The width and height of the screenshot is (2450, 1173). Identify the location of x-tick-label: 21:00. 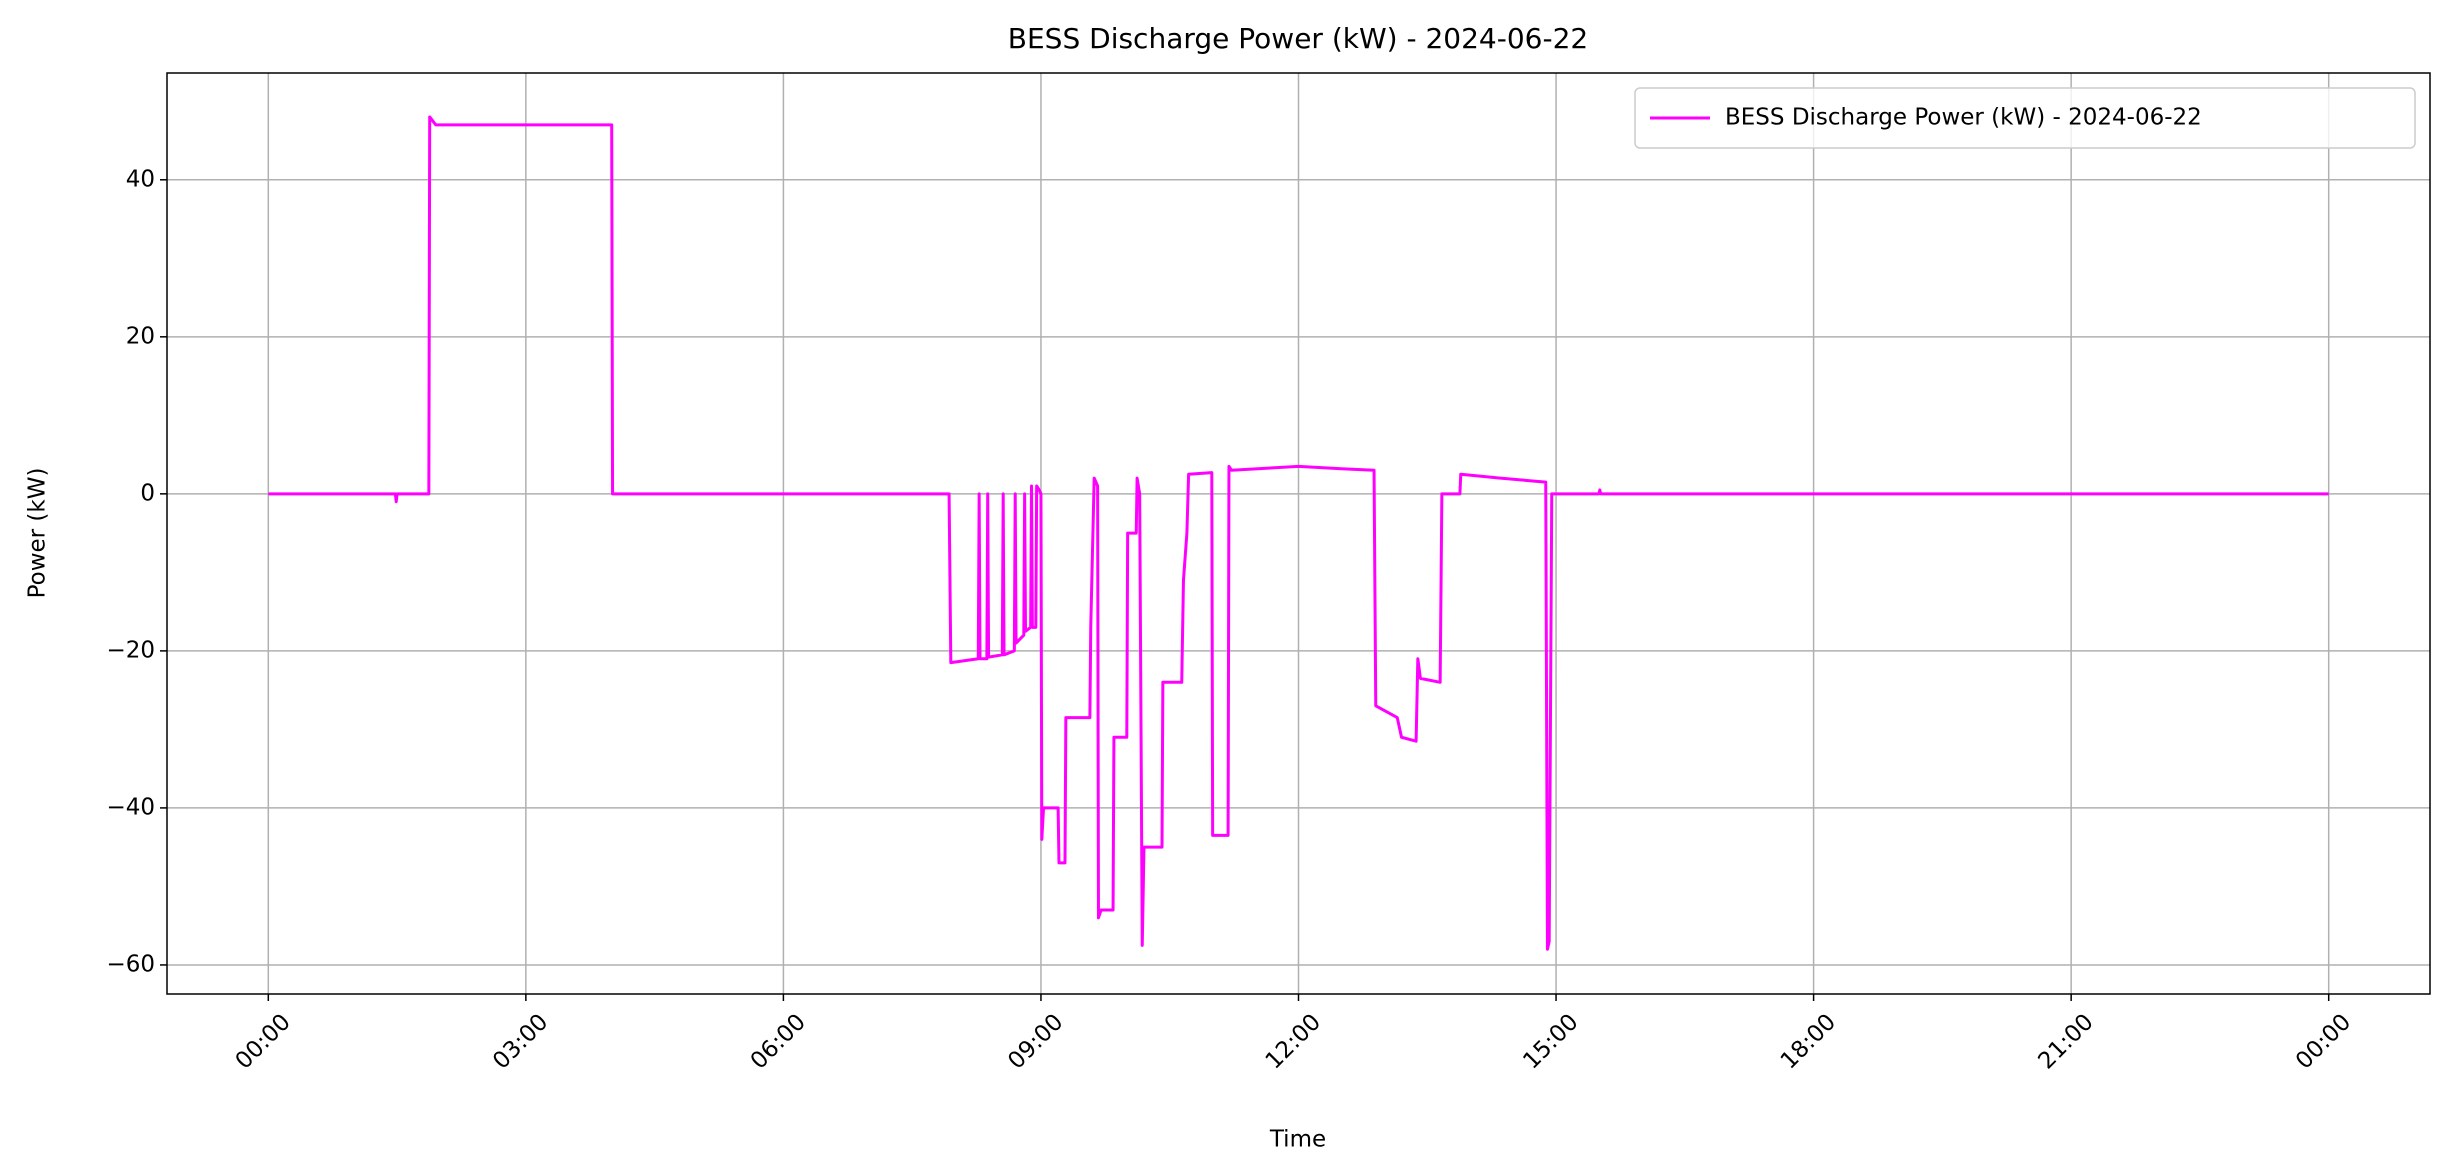
(2065, 1041).